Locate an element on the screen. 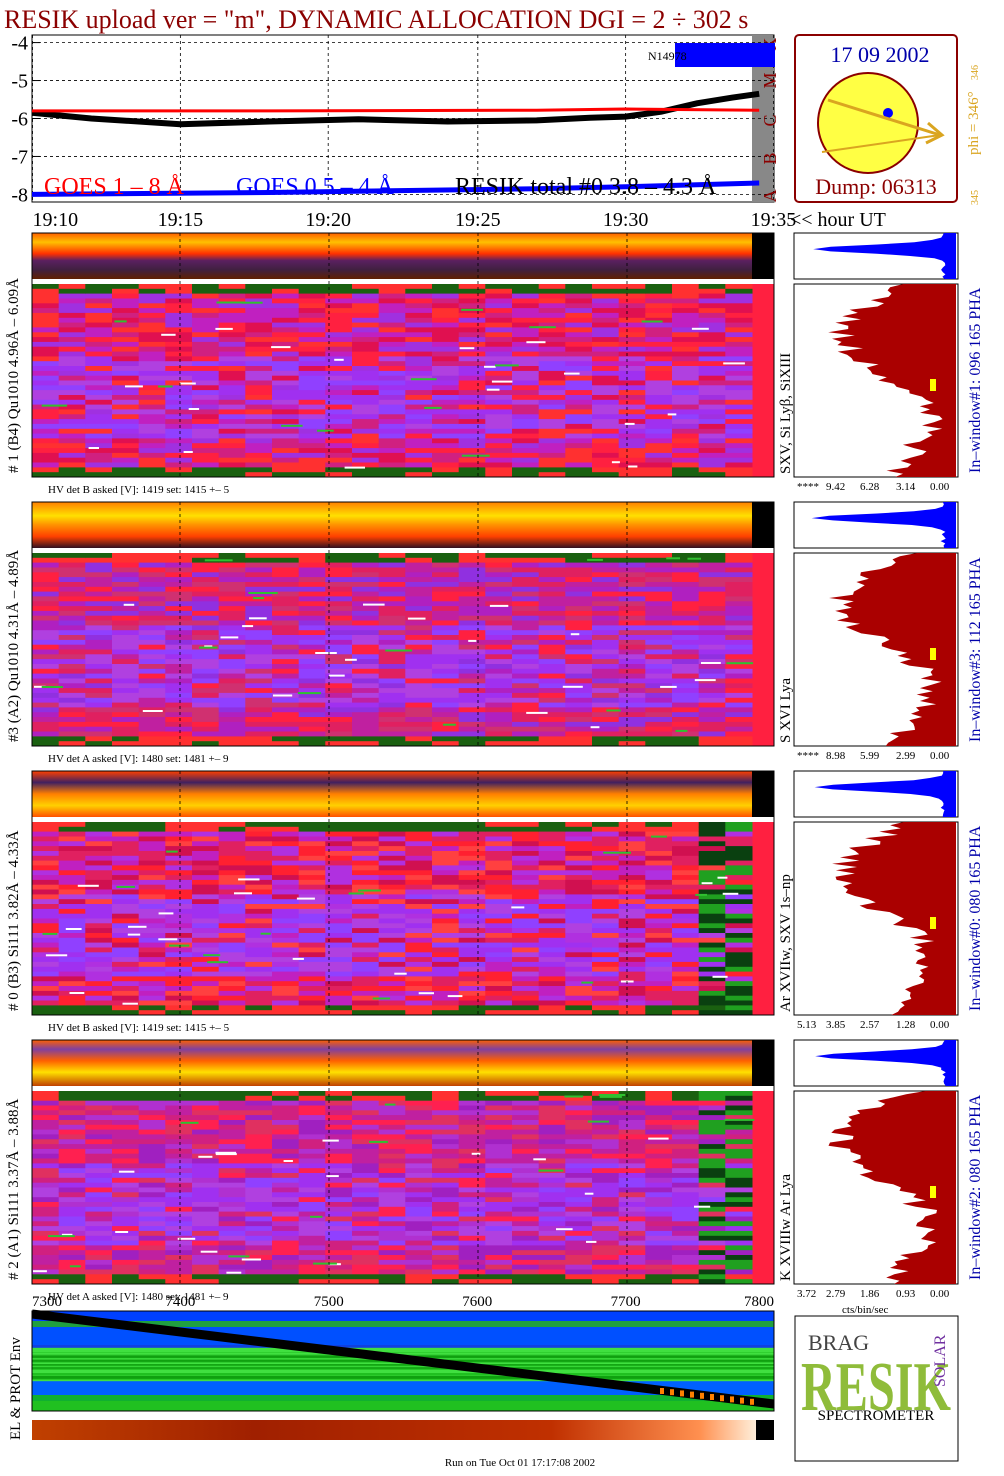  summary-band-gap is located at coordinates (763, 1063).